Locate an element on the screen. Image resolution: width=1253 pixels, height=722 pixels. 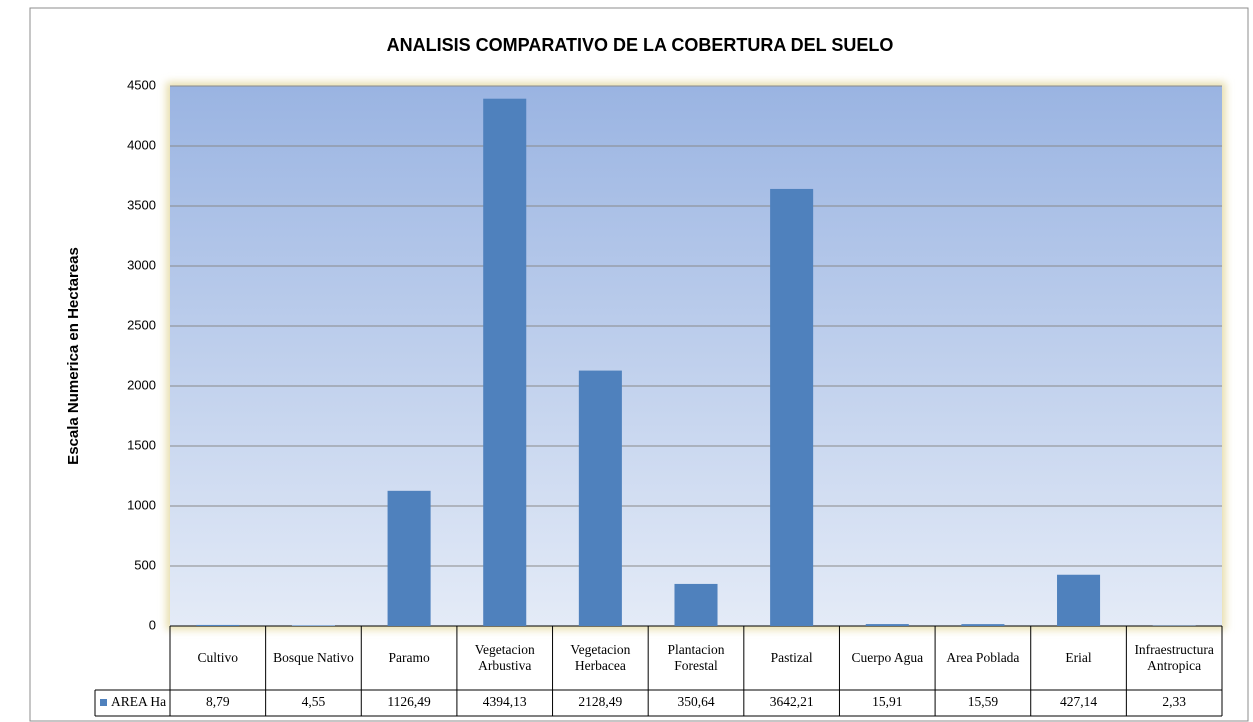
y-tick-label: 1000 is located at coordinates (141, 504).